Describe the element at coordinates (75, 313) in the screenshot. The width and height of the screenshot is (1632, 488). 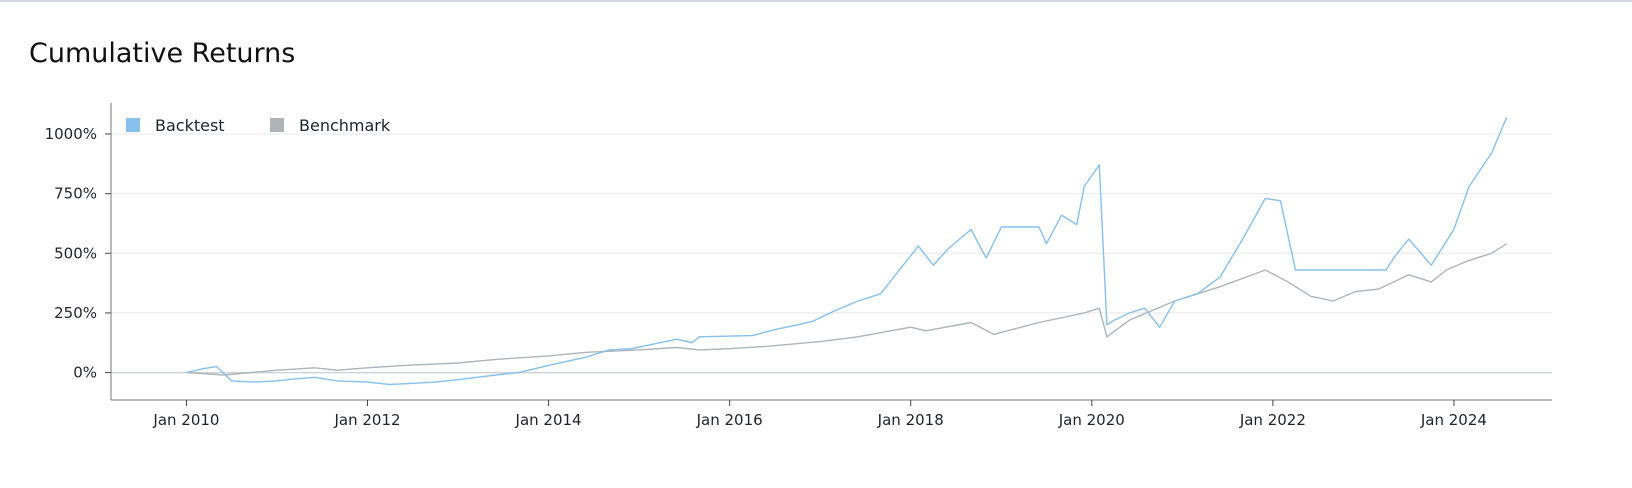
I see `y-tick-label-1: 250%` at that location.